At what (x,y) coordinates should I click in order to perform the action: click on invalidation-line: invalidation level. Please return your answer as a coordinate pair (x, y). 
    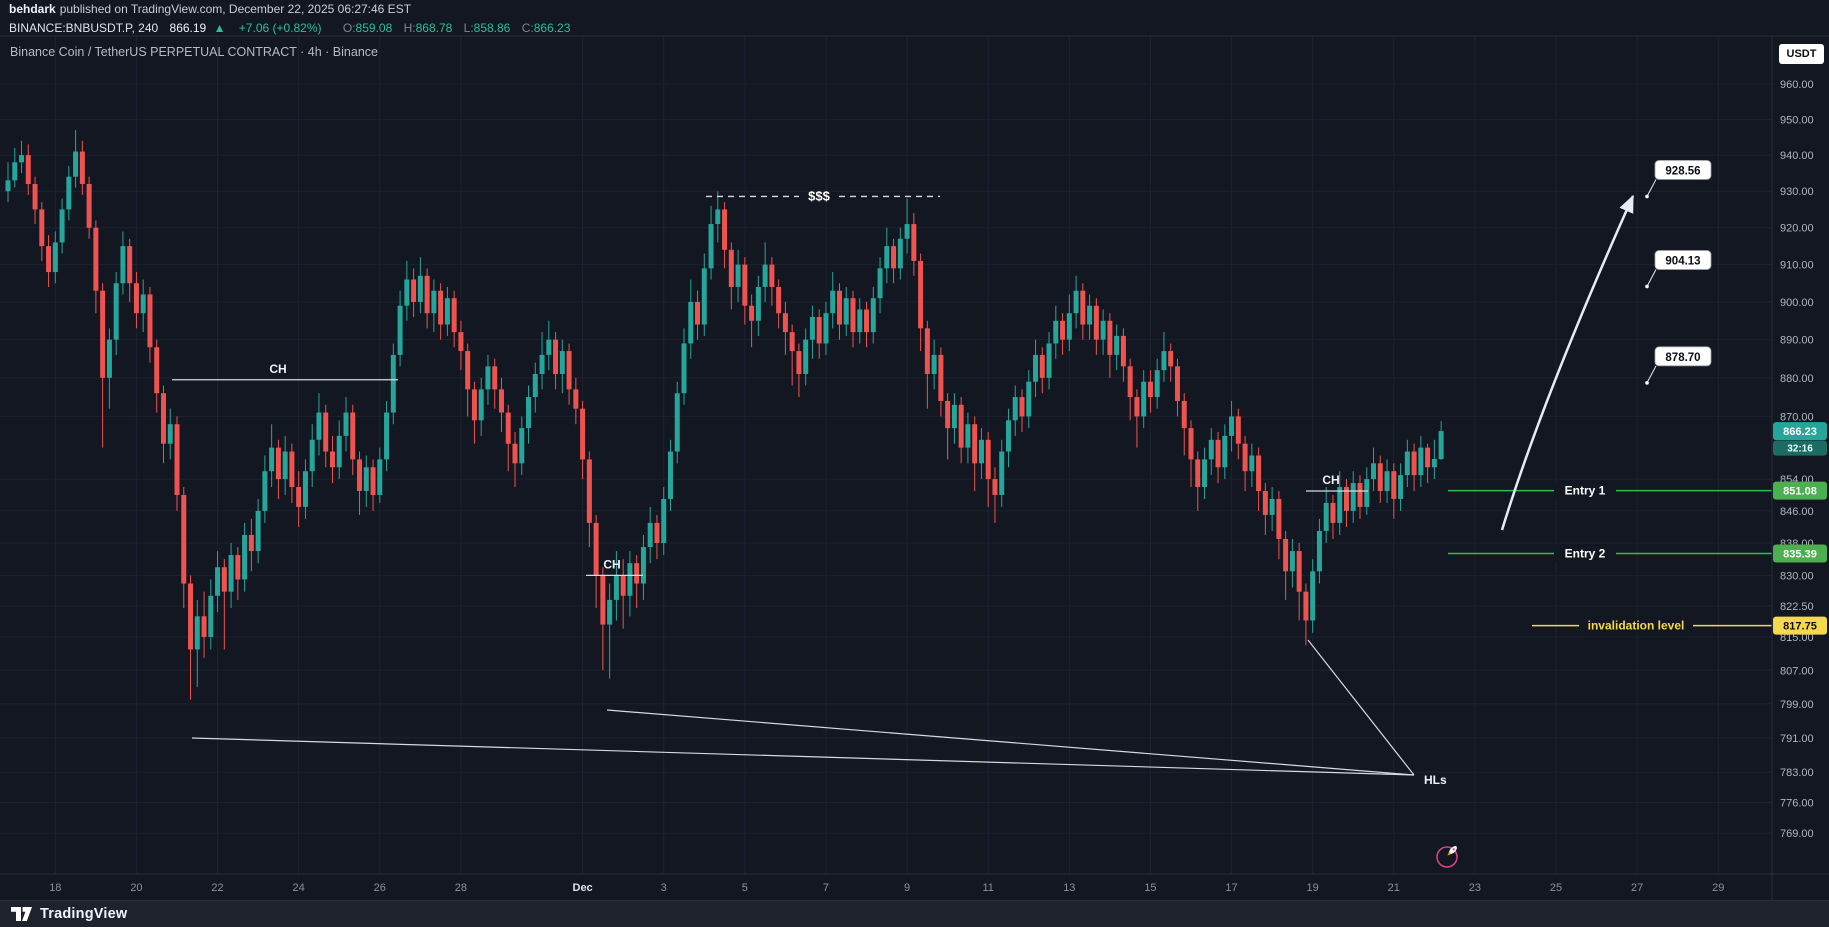
    Looking at the image, I should click on (1652, 625).